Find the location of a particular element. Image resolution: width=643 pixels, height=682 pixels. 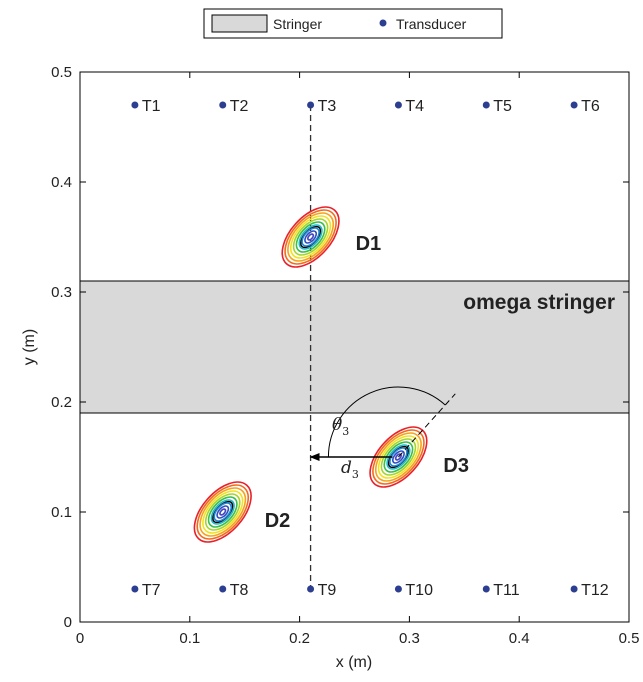

y-axis-label: y (m) is located at coordinates (29, 347).